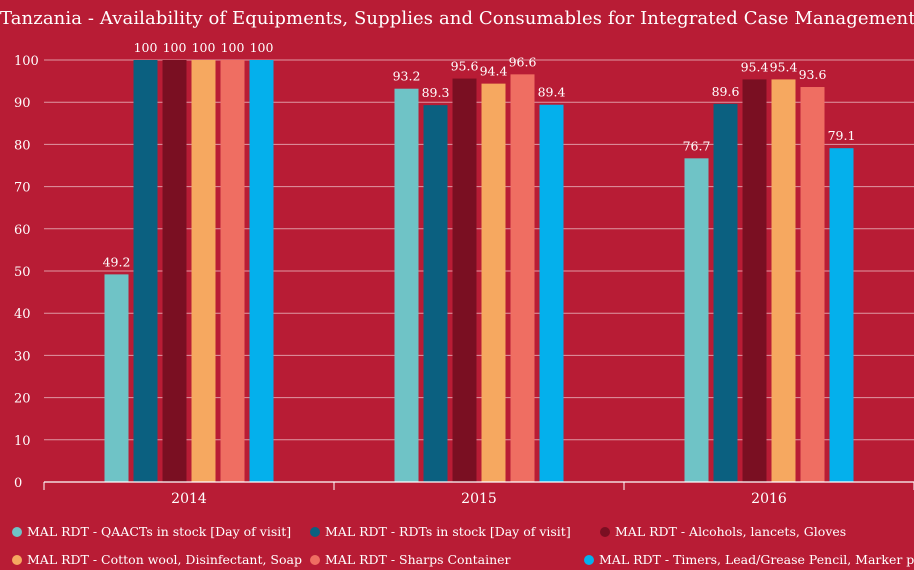  Describe the element at coordinates (842, 135) in the screenshot. I see `data-label: 79.1` at that location.